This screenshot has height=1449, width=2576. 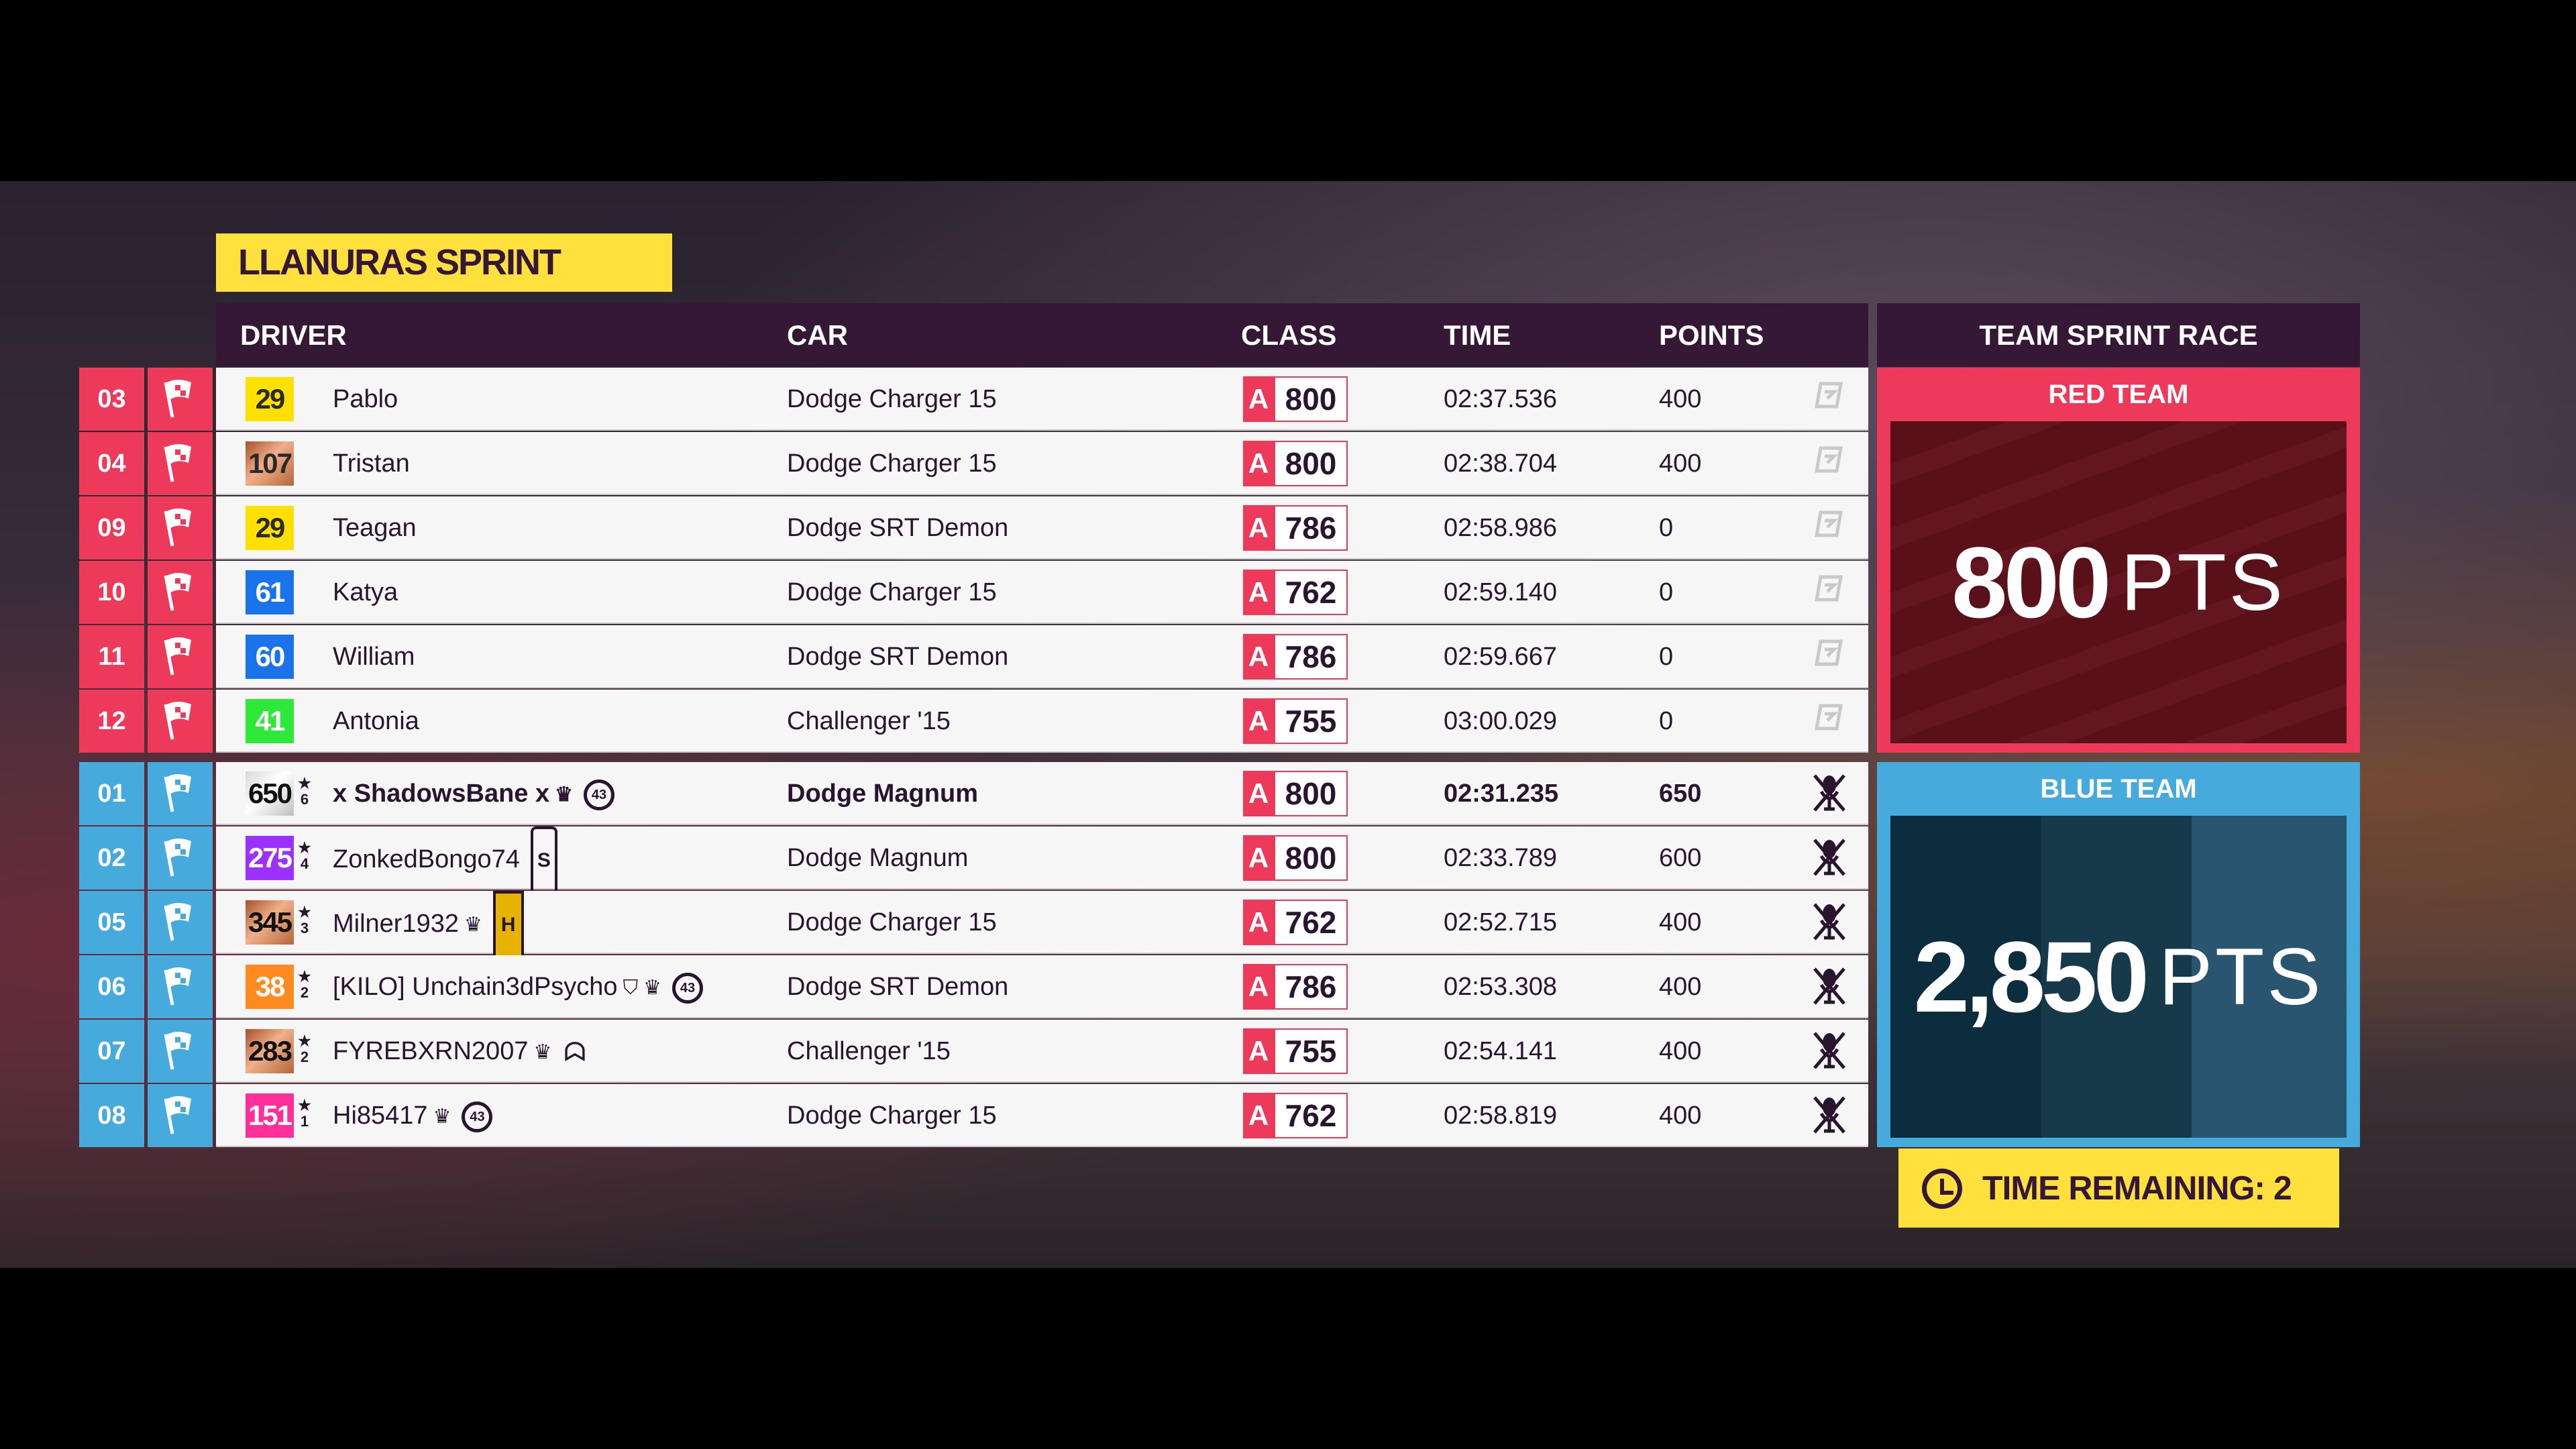 I want to click on clock-icon, so click(x=1942, y=1189).